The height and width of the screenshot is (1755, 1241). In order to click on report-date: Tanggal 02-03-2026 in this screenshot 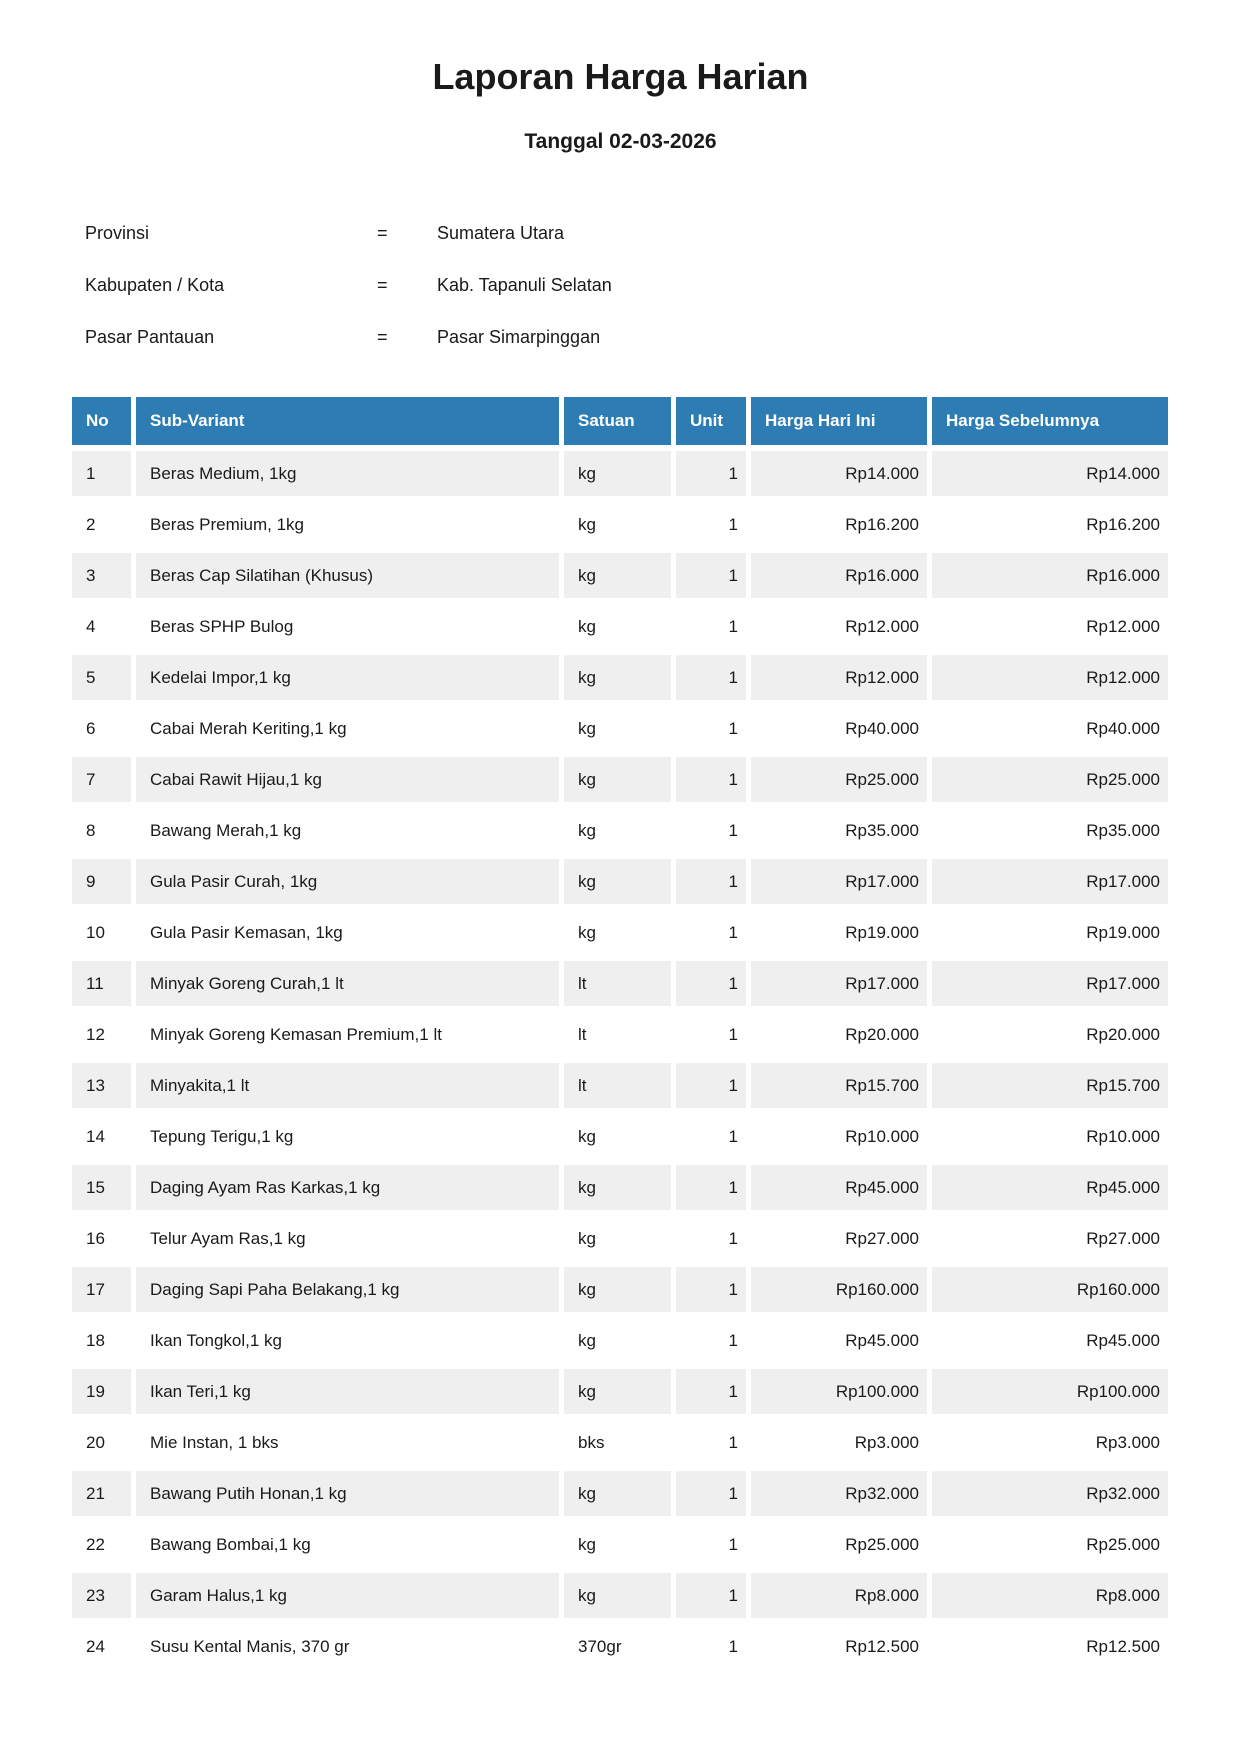, I will do `click(620, 141)`.